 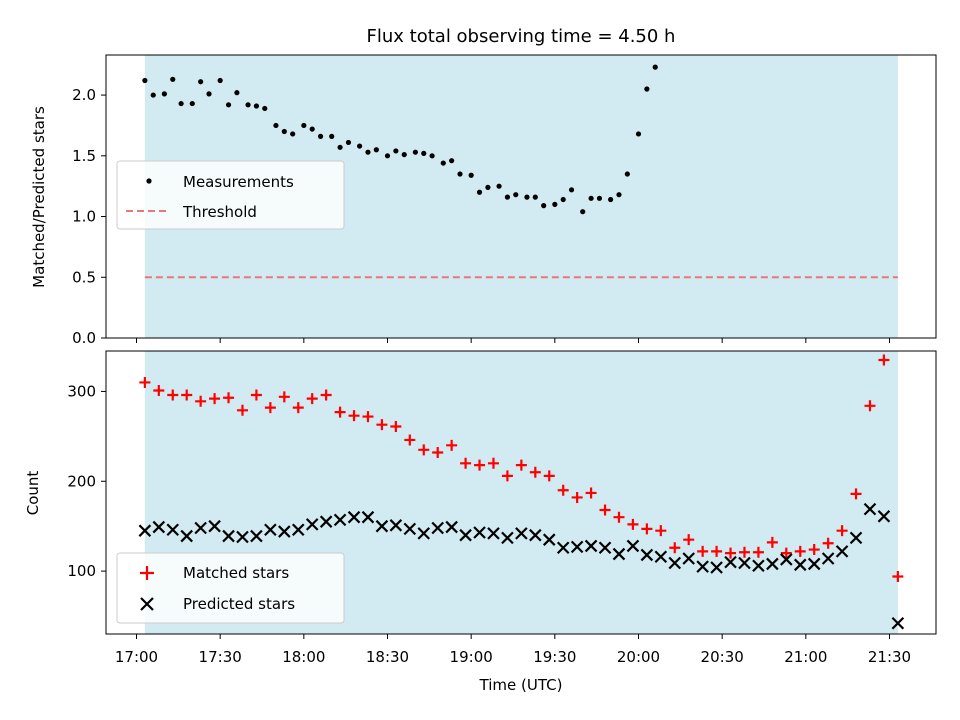 I want to click on legend-measurements-marker, so click(x=149, y=181).